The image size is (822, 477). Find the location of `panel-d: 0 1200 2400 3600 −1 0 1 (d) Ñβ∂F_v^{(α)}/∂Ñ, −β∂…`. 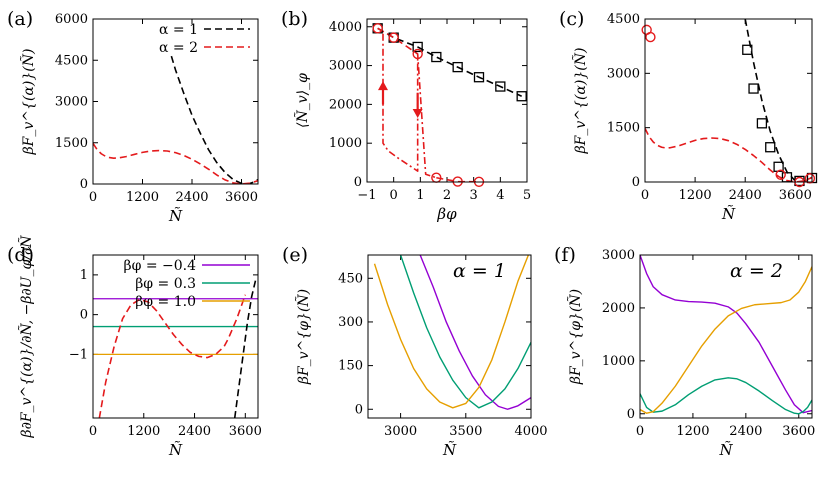

panel-d: 0 1200 2400 3600 −1 0 1 (d) Ñβ∂F_v^{(α)}/∂Ñ, −β∂… is located at coordinates (134, 347).